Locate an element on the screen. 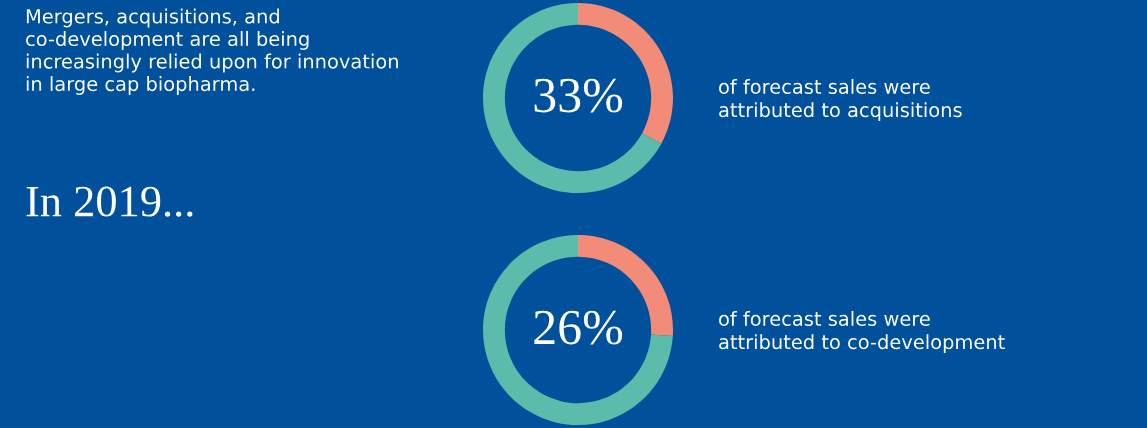 The image size is (1147, 428). text: of forecast sales were attributed to acquisitions is located at coordinates (840, 100).